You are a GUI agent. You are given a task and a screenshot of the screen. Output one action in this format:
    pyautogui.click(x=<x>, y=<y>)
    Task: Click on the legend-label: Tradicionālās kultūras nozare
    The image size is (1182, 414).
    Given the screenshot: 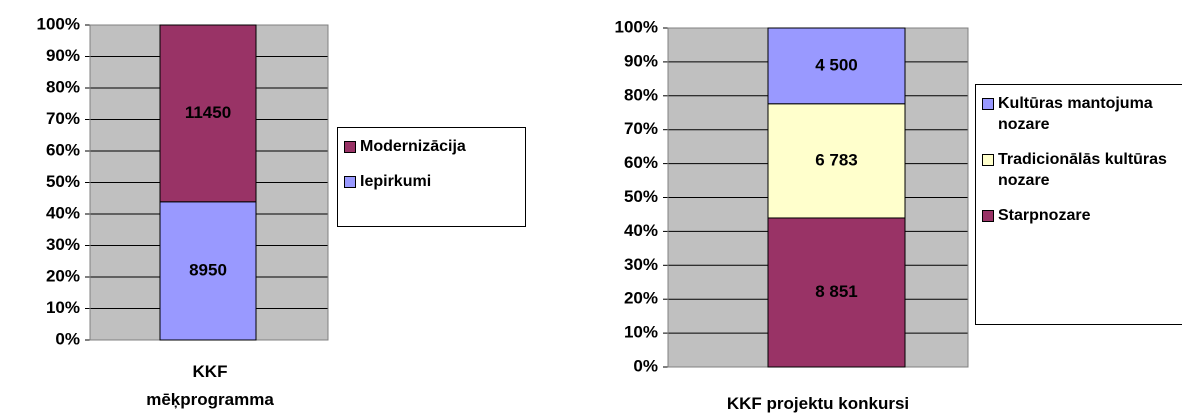 What is the action you would take?
    pyautogui.click(x=1082, y=170)
    